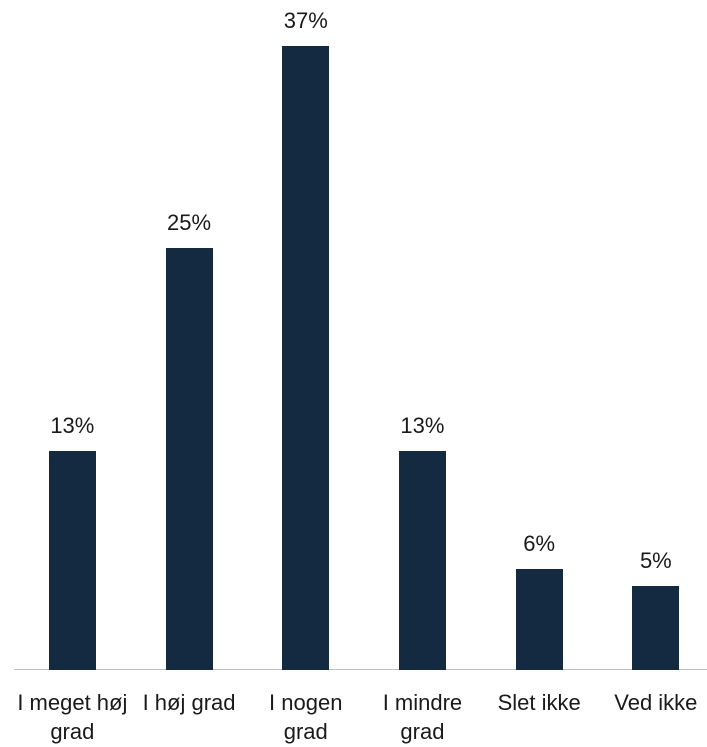  What do you see at coordinates (539, 702) in the screenshot?
I see `x-tick-label: Slet ikke` at bounding box center [539, 702].